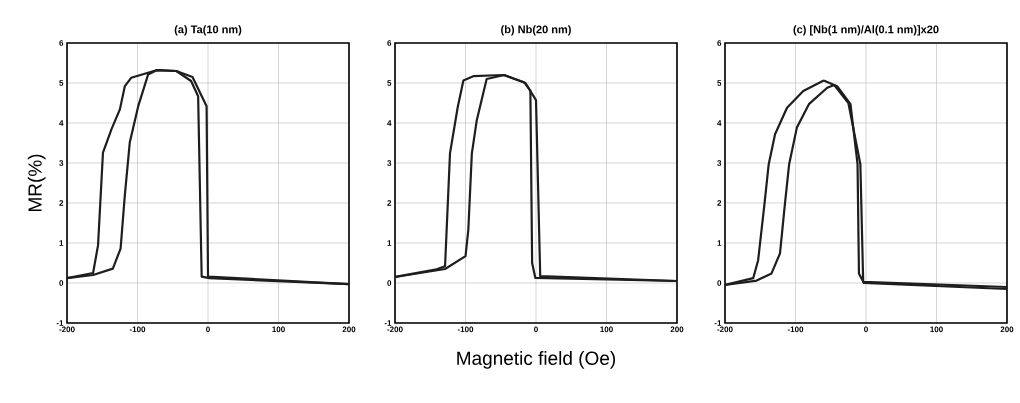 Image resolution: width=1020 pixels, height=403 pixels. I want to click on y-axis-title: MR(%), so click(36, 182).